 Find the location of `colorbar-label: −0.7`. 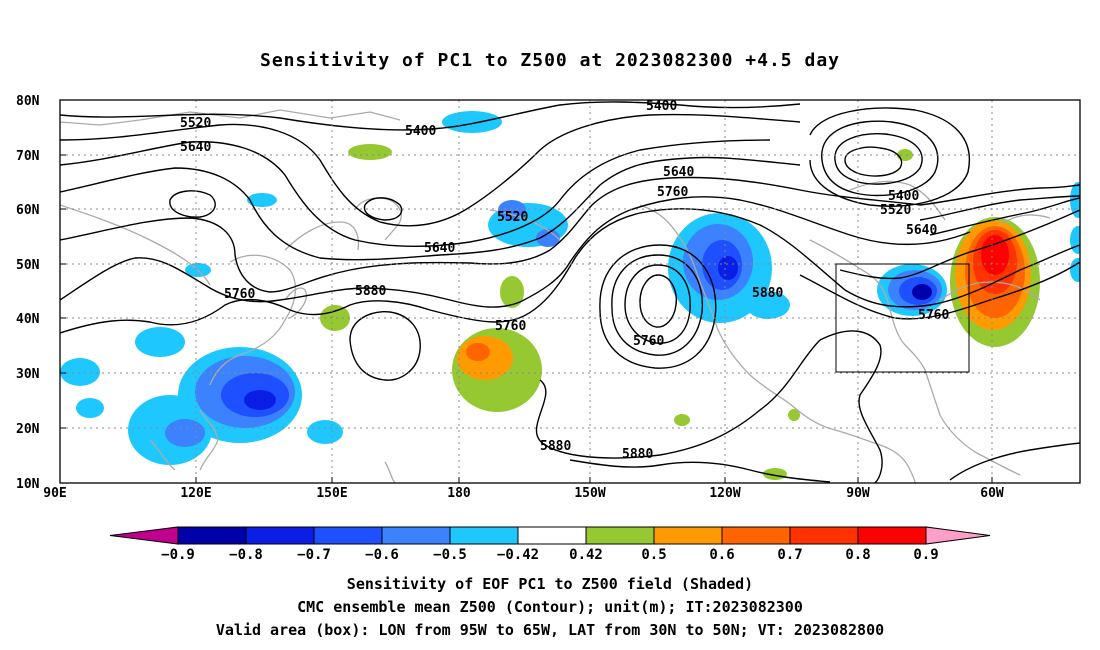

colorbar-label: −0.7 is located at coordinates (314, 555).